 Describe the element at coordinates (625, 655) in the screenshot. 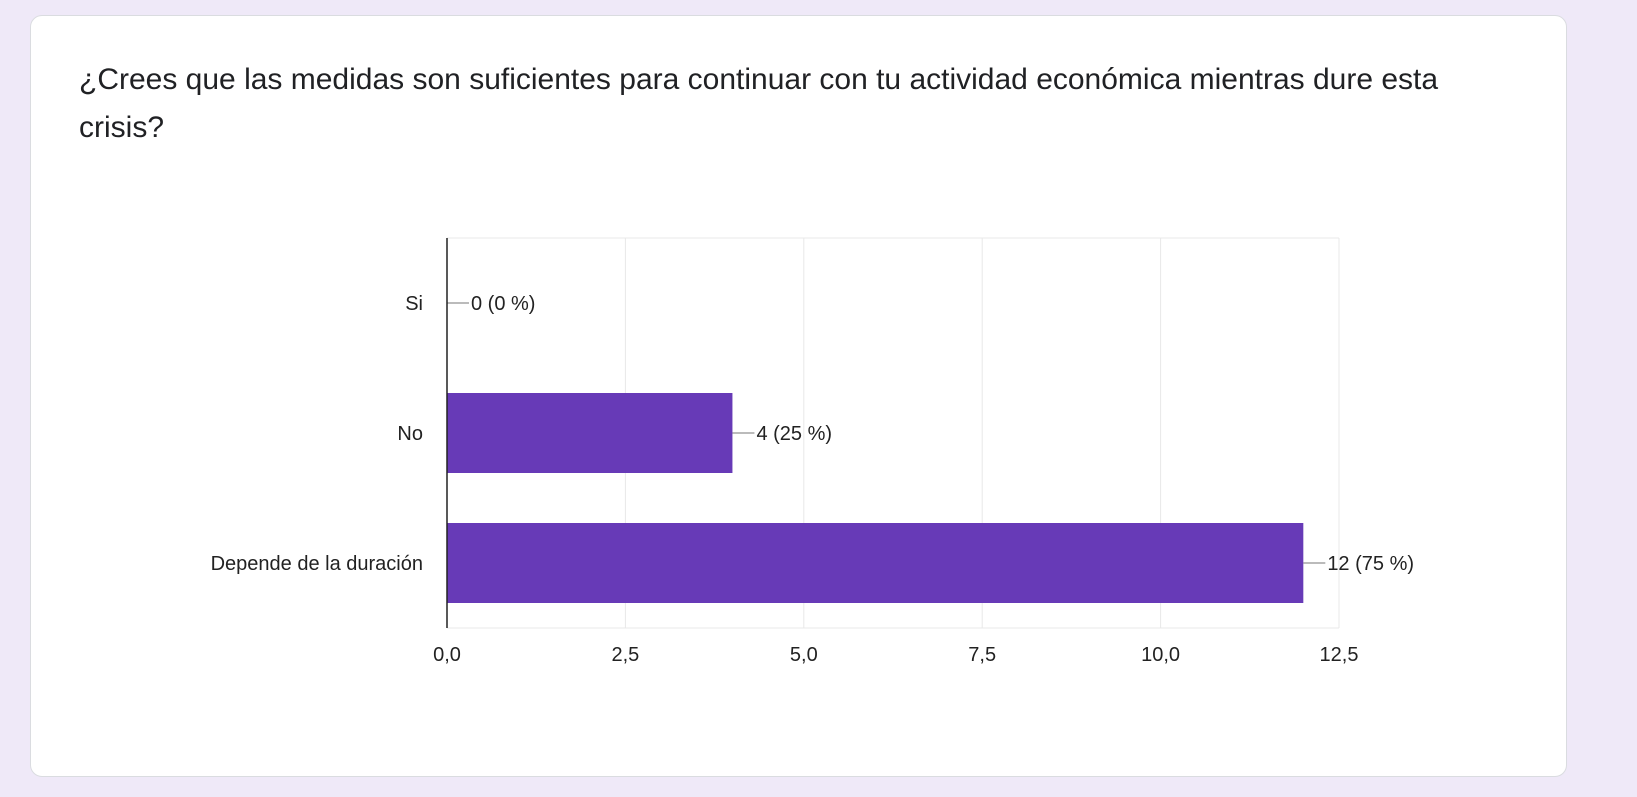

I see `x-tick-label: 2,5` at that location.